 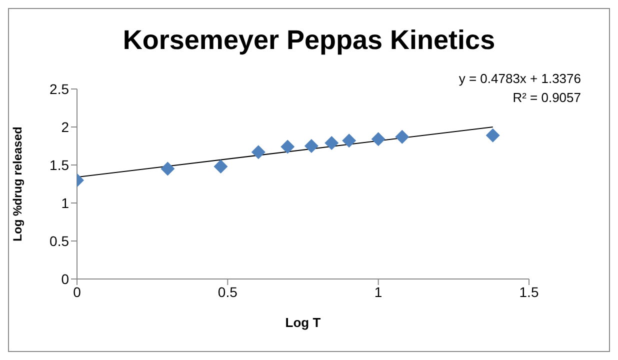 What do you see at coordinates (228, 292) in the screenshot?
I see `x-tick-label: 0.5` at bounding box center [228, 292].